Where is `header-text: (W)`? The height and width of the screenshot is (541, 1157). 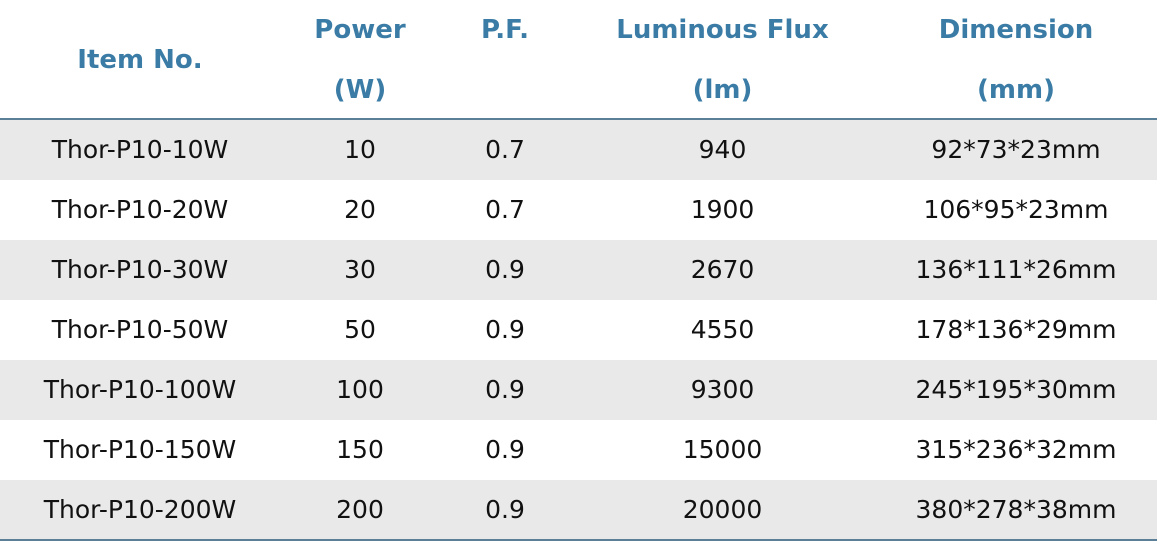 header-text: (W) is located at coordinates (360, 90).